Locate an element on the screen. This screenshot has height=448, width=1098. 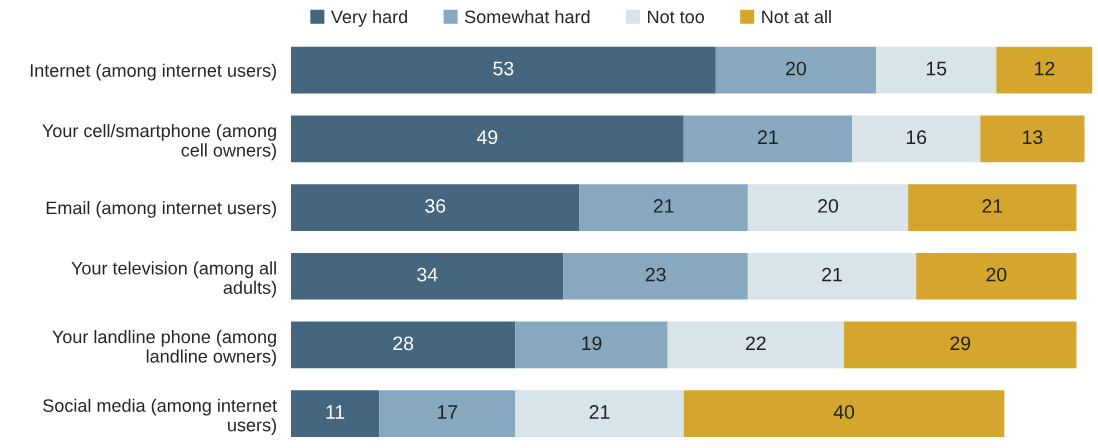
data-label: 15 is located at coordinates (936, 68).